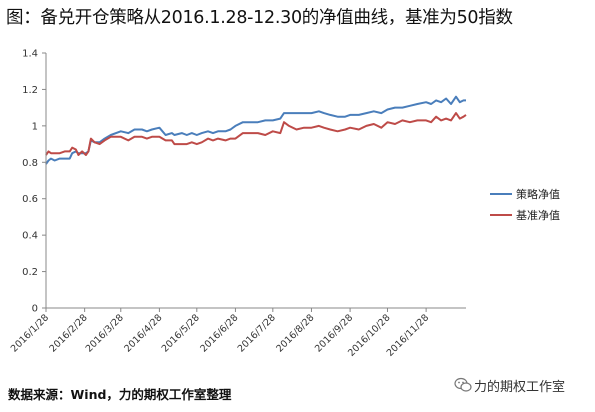  I want to click on y-tick-label: 0.8, so click(30, 163).